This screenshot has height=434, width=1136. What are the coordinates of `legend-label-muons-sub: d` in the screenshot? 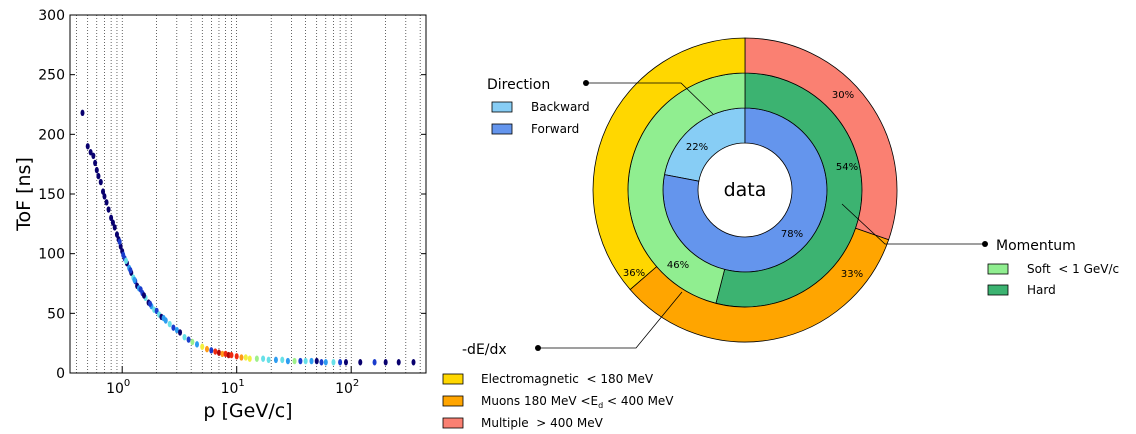 It's located at (600, 405).